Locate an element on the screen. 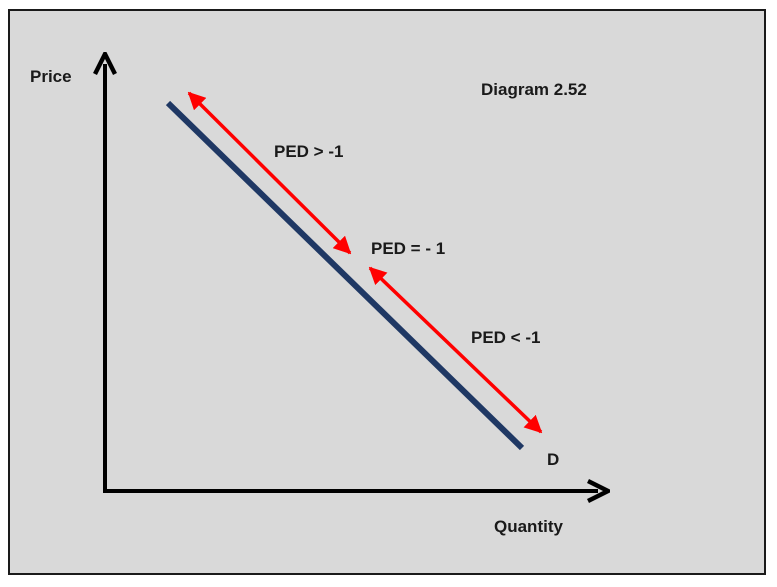  lower-inelastic-arrow is located at coordinates (455, 350).